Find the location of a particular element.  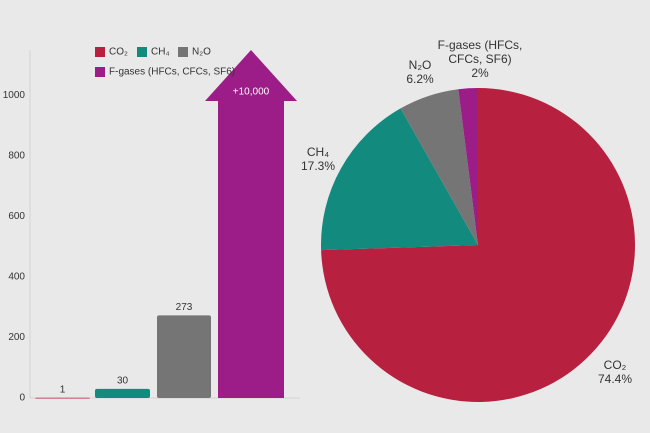

pie-label-value: 17.3% is located at coordinates (318, 166).